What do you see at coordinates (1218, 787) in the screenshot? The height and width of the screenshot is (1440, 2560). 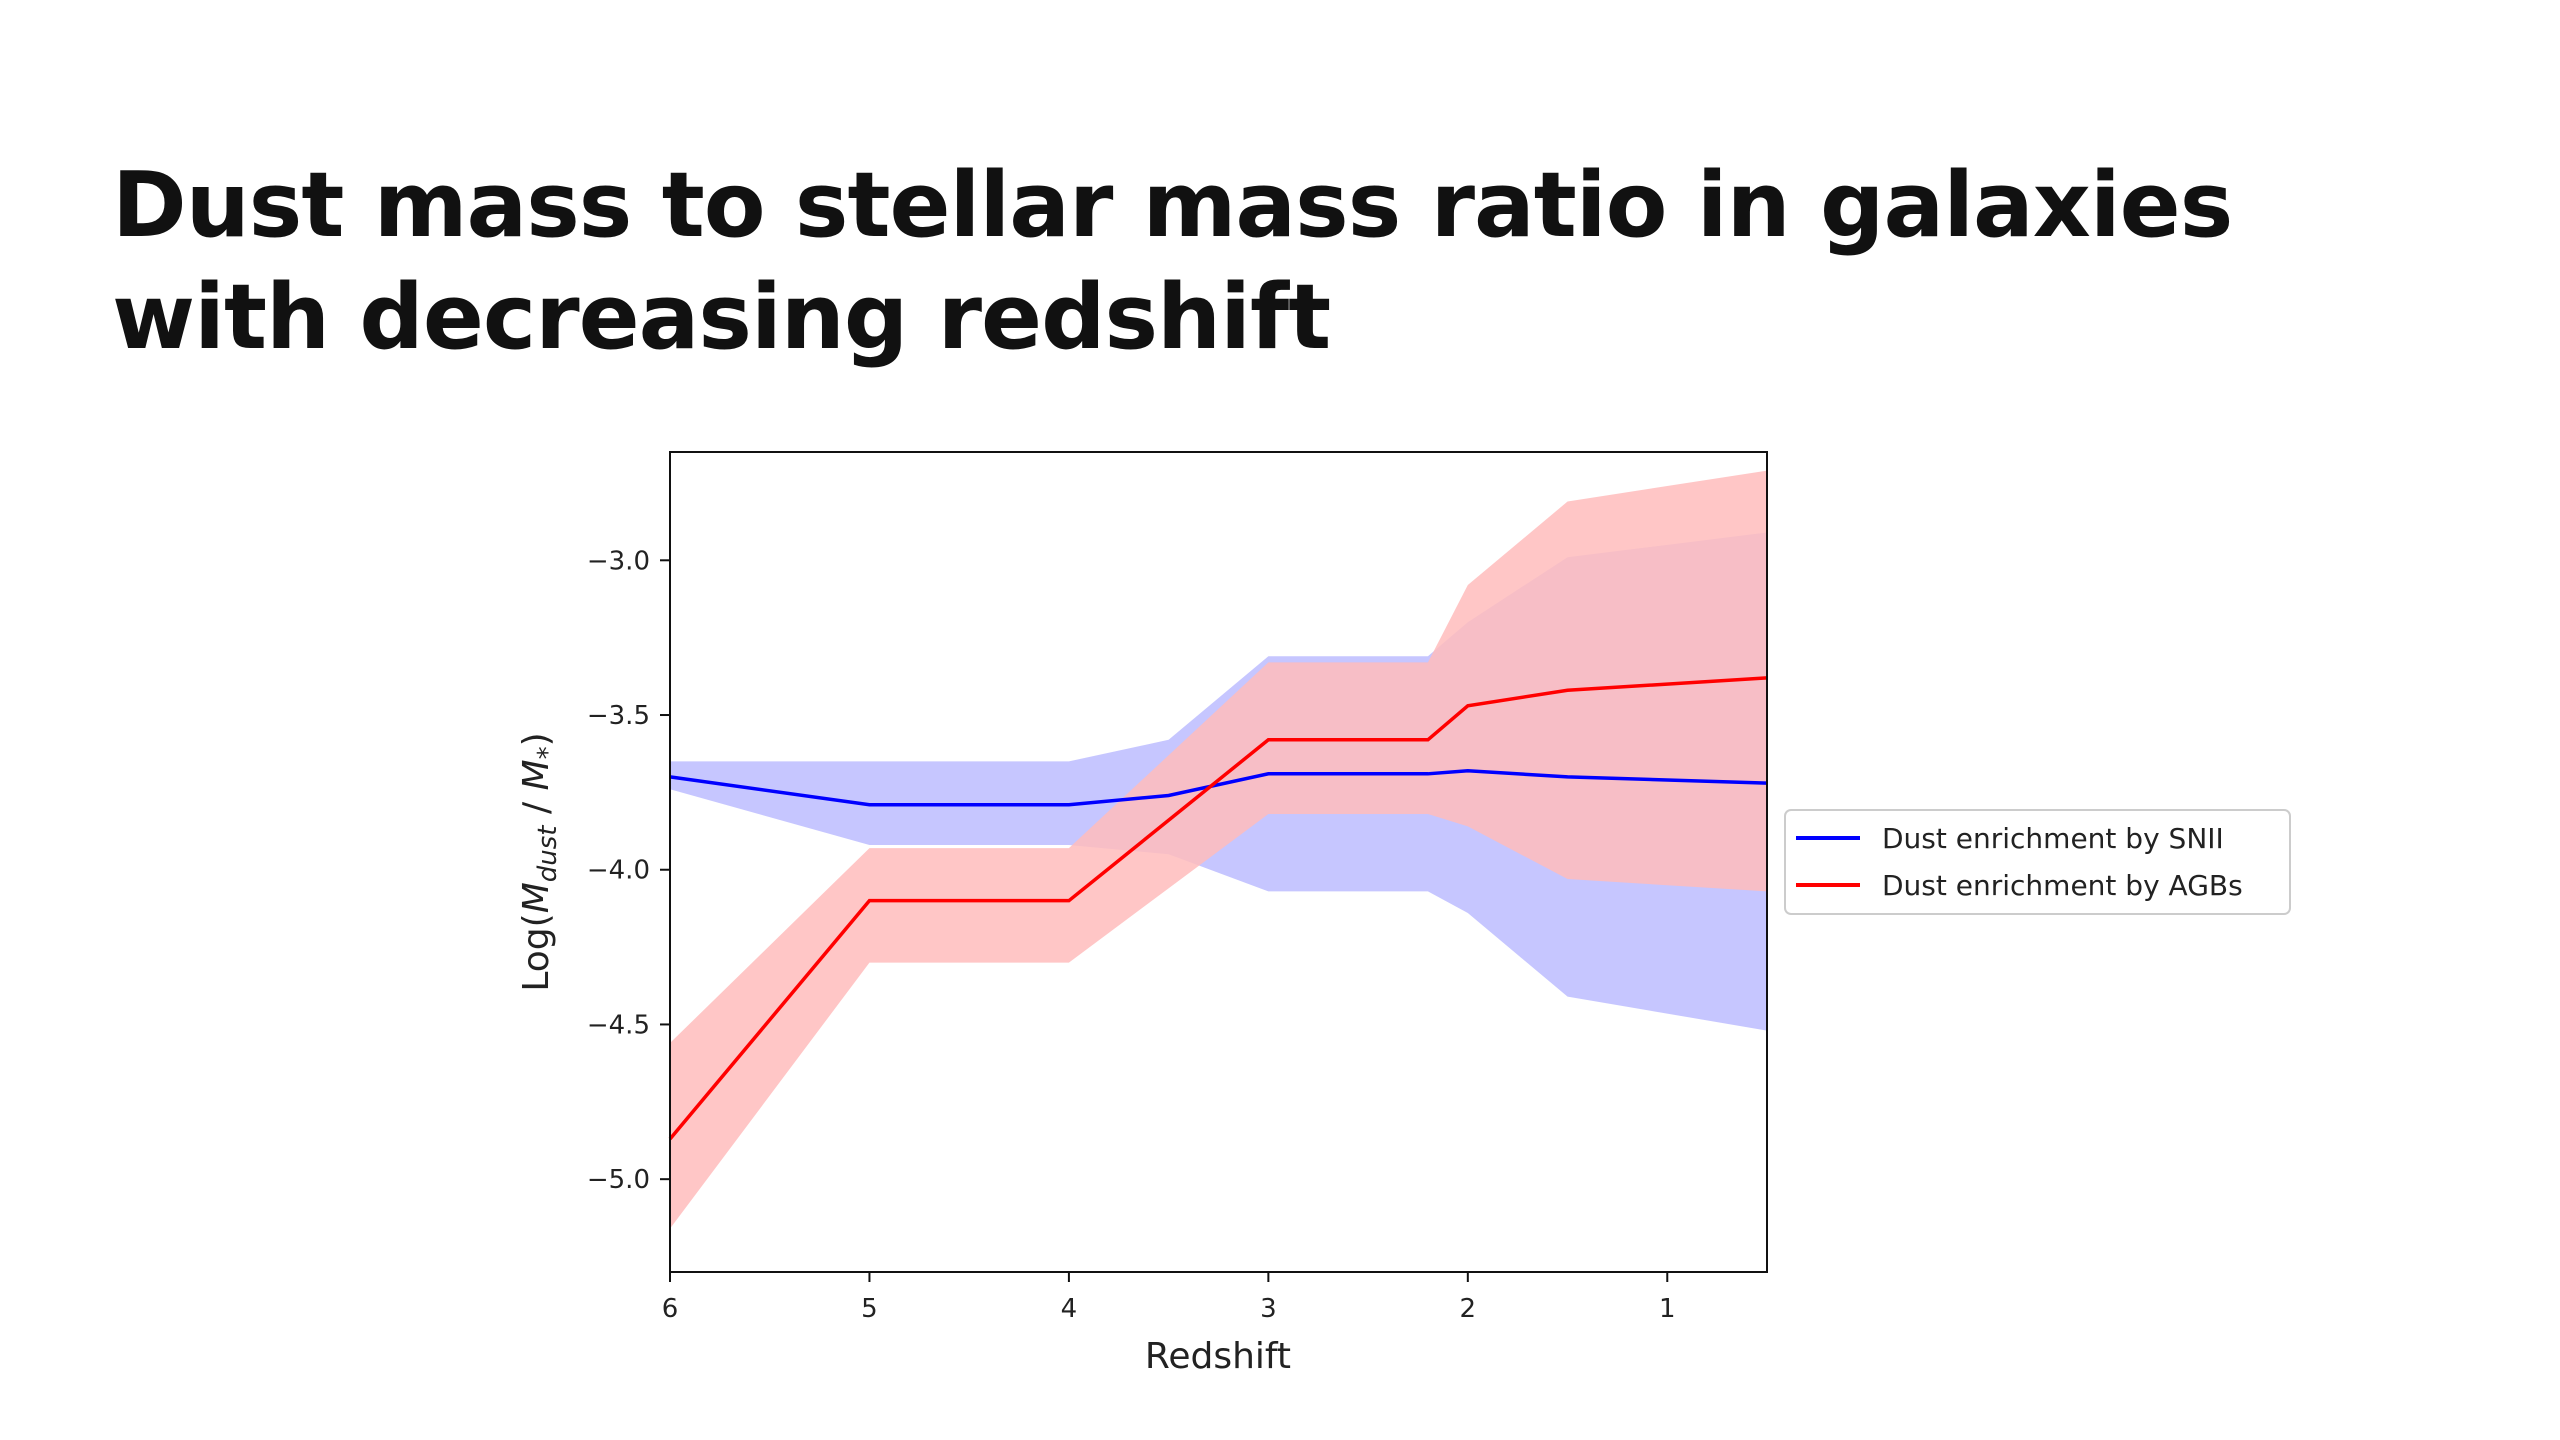 I see `line-snii` at bounding box center [1218, 787].